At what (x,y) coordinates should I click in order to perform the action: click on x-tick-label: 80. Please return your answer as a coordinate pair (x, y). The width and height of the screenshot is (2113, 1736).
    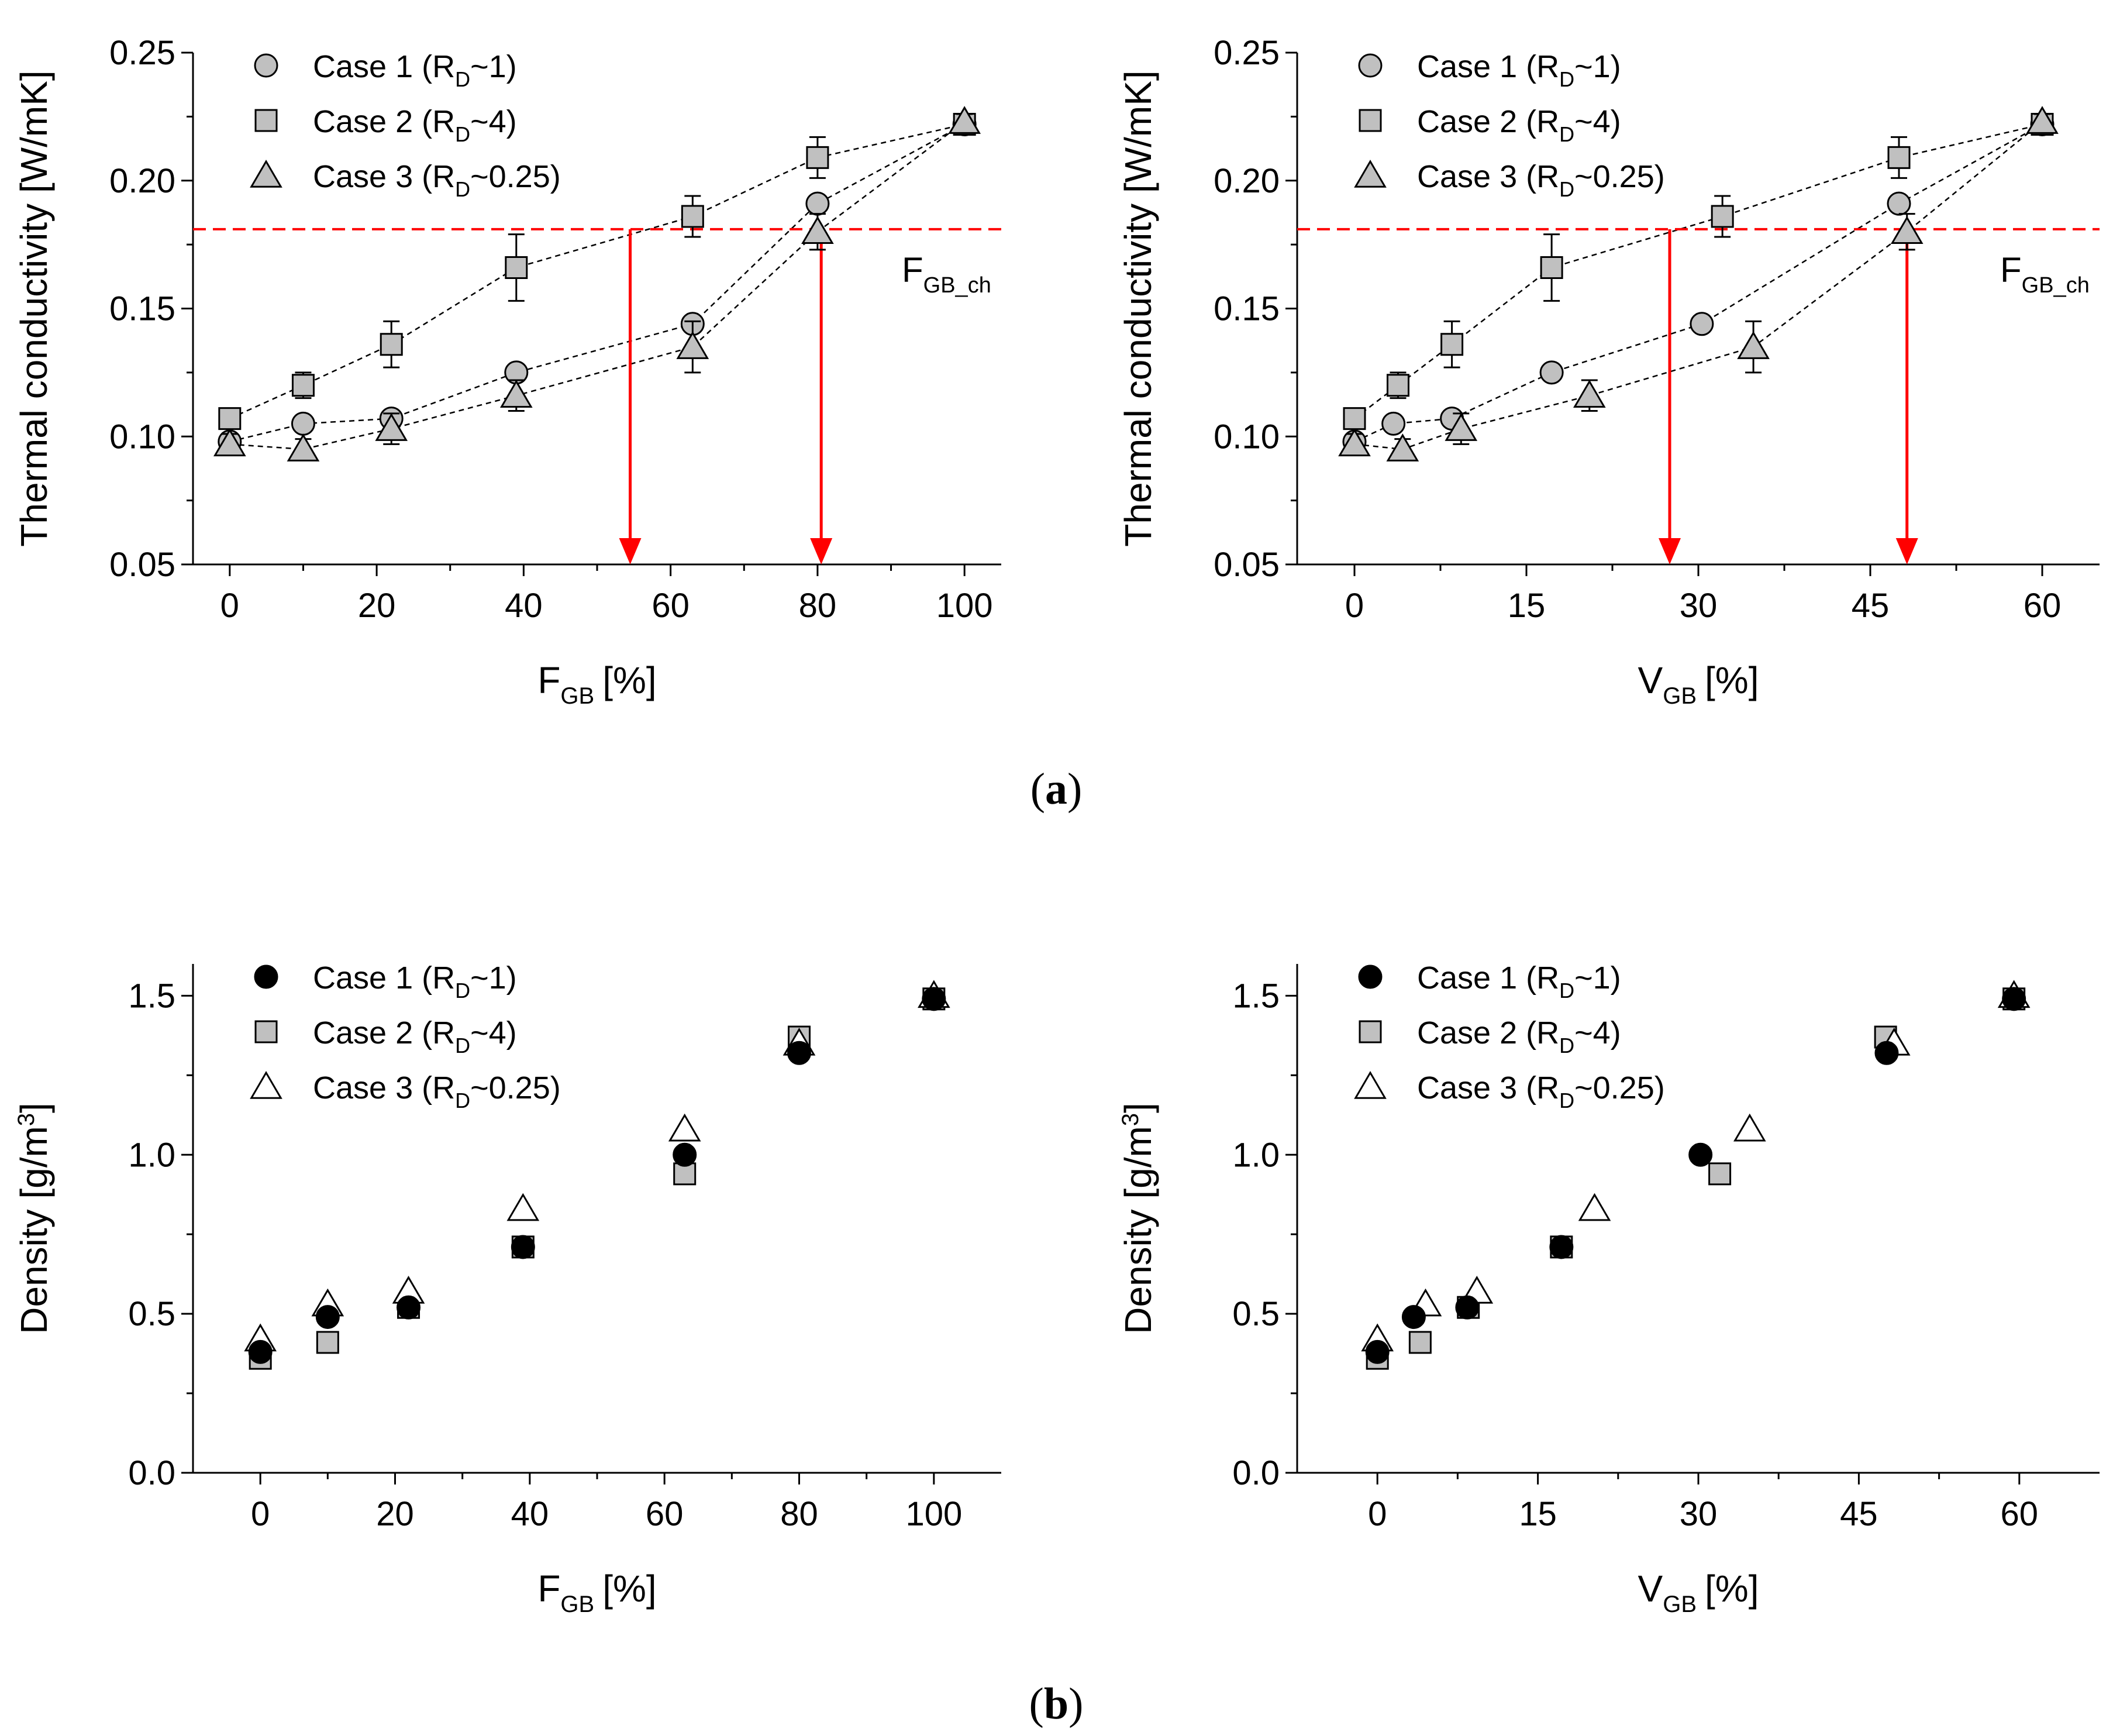
    Looking at the image, I should click on (818, 606).